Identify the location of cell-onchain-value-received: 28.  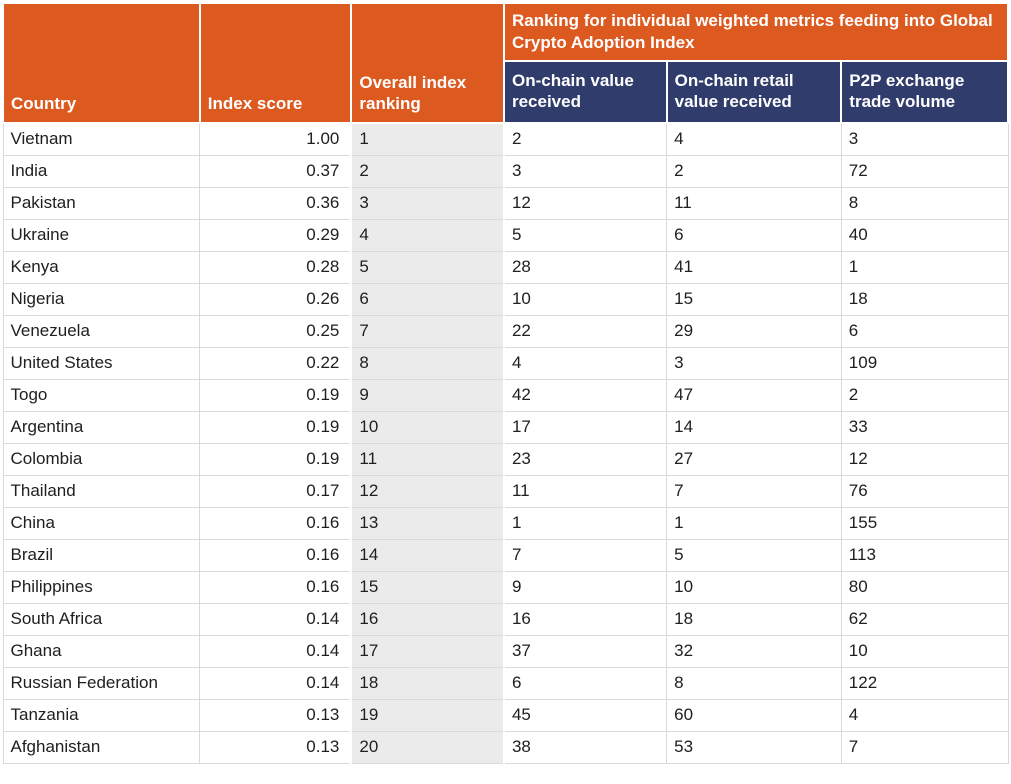
(585, 267).